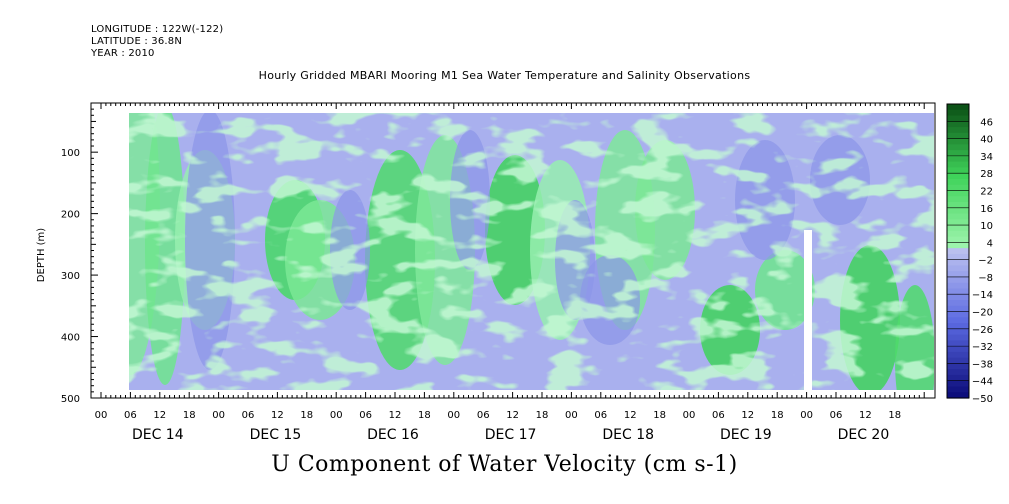 The width and height of the screenshot is (1009, 504). What do you see at coordinates (969, 254) in the screenshot?
I see `colorbar: 46 40 34 28 22 16 10 4 −2 −8 −14 −20 −26 −32 −38 −44 −50` at bounding box center [969, 254].